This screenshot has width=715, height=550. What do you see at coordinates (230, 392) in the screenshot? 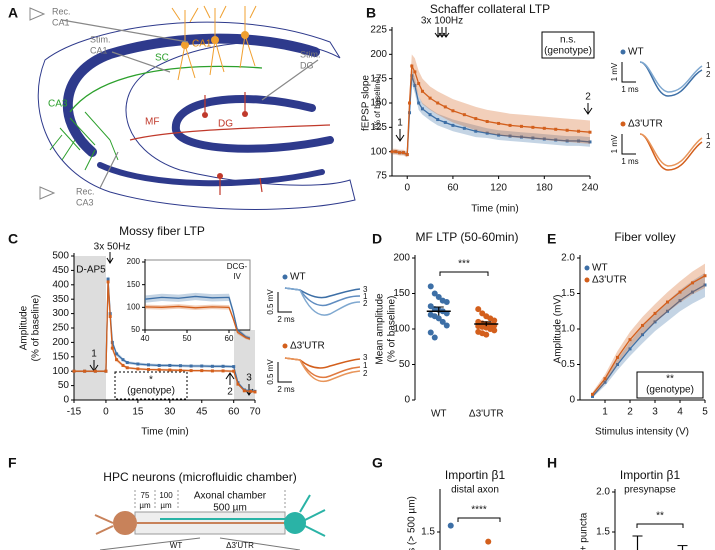
I see `annotation: 2` at bounding box center [230, 392].